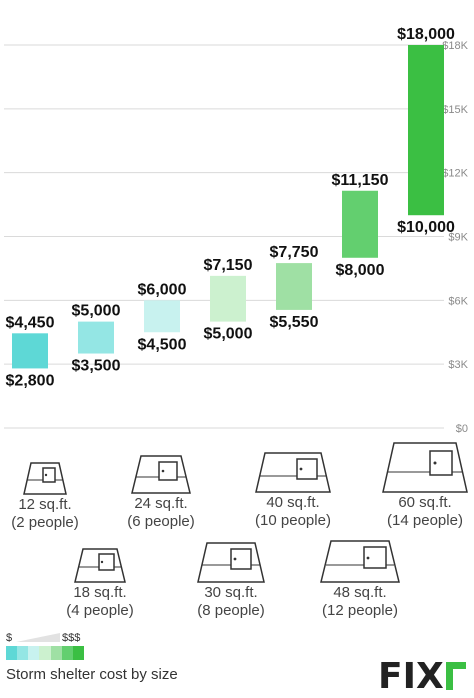 This screenshot has height=698, width=474. I want to click on y-tick-label: $0, so click(462, 429).